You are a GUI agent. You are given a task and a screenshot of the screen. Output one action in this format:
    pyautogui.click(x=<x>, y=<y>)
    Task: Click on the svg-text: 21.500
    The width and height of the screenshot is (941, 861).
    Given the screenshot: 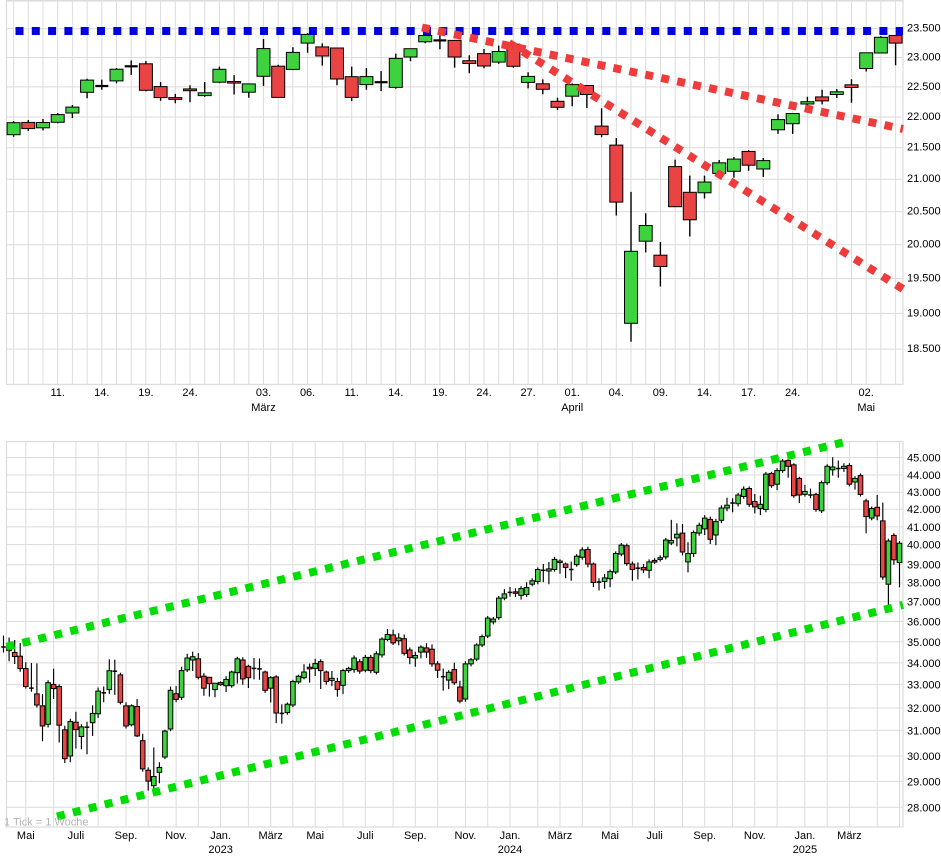 What is the action you would take?
    pyautogui.click(x=924, y=148)
    